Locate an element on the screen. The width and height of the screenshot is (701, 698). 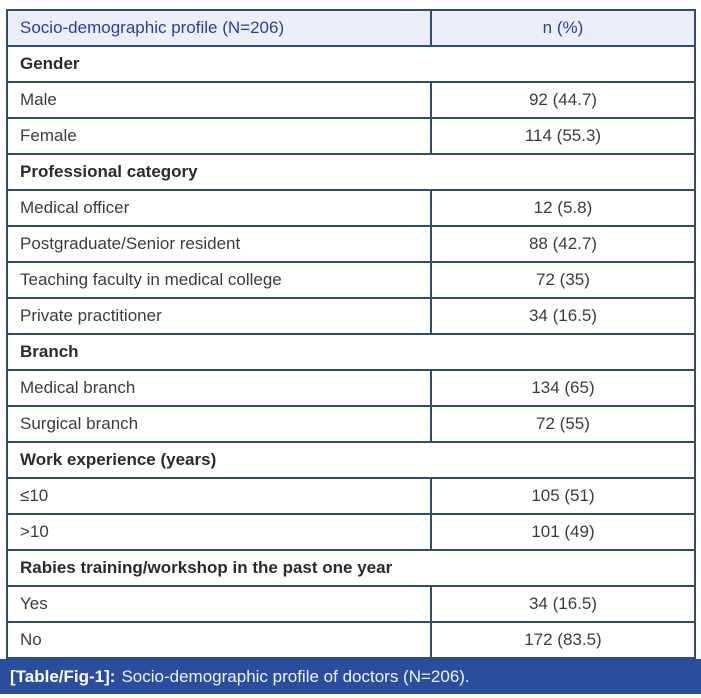
column-header-profile: Socio-demographic profile (N=206) is located at coordinates (219, 28).